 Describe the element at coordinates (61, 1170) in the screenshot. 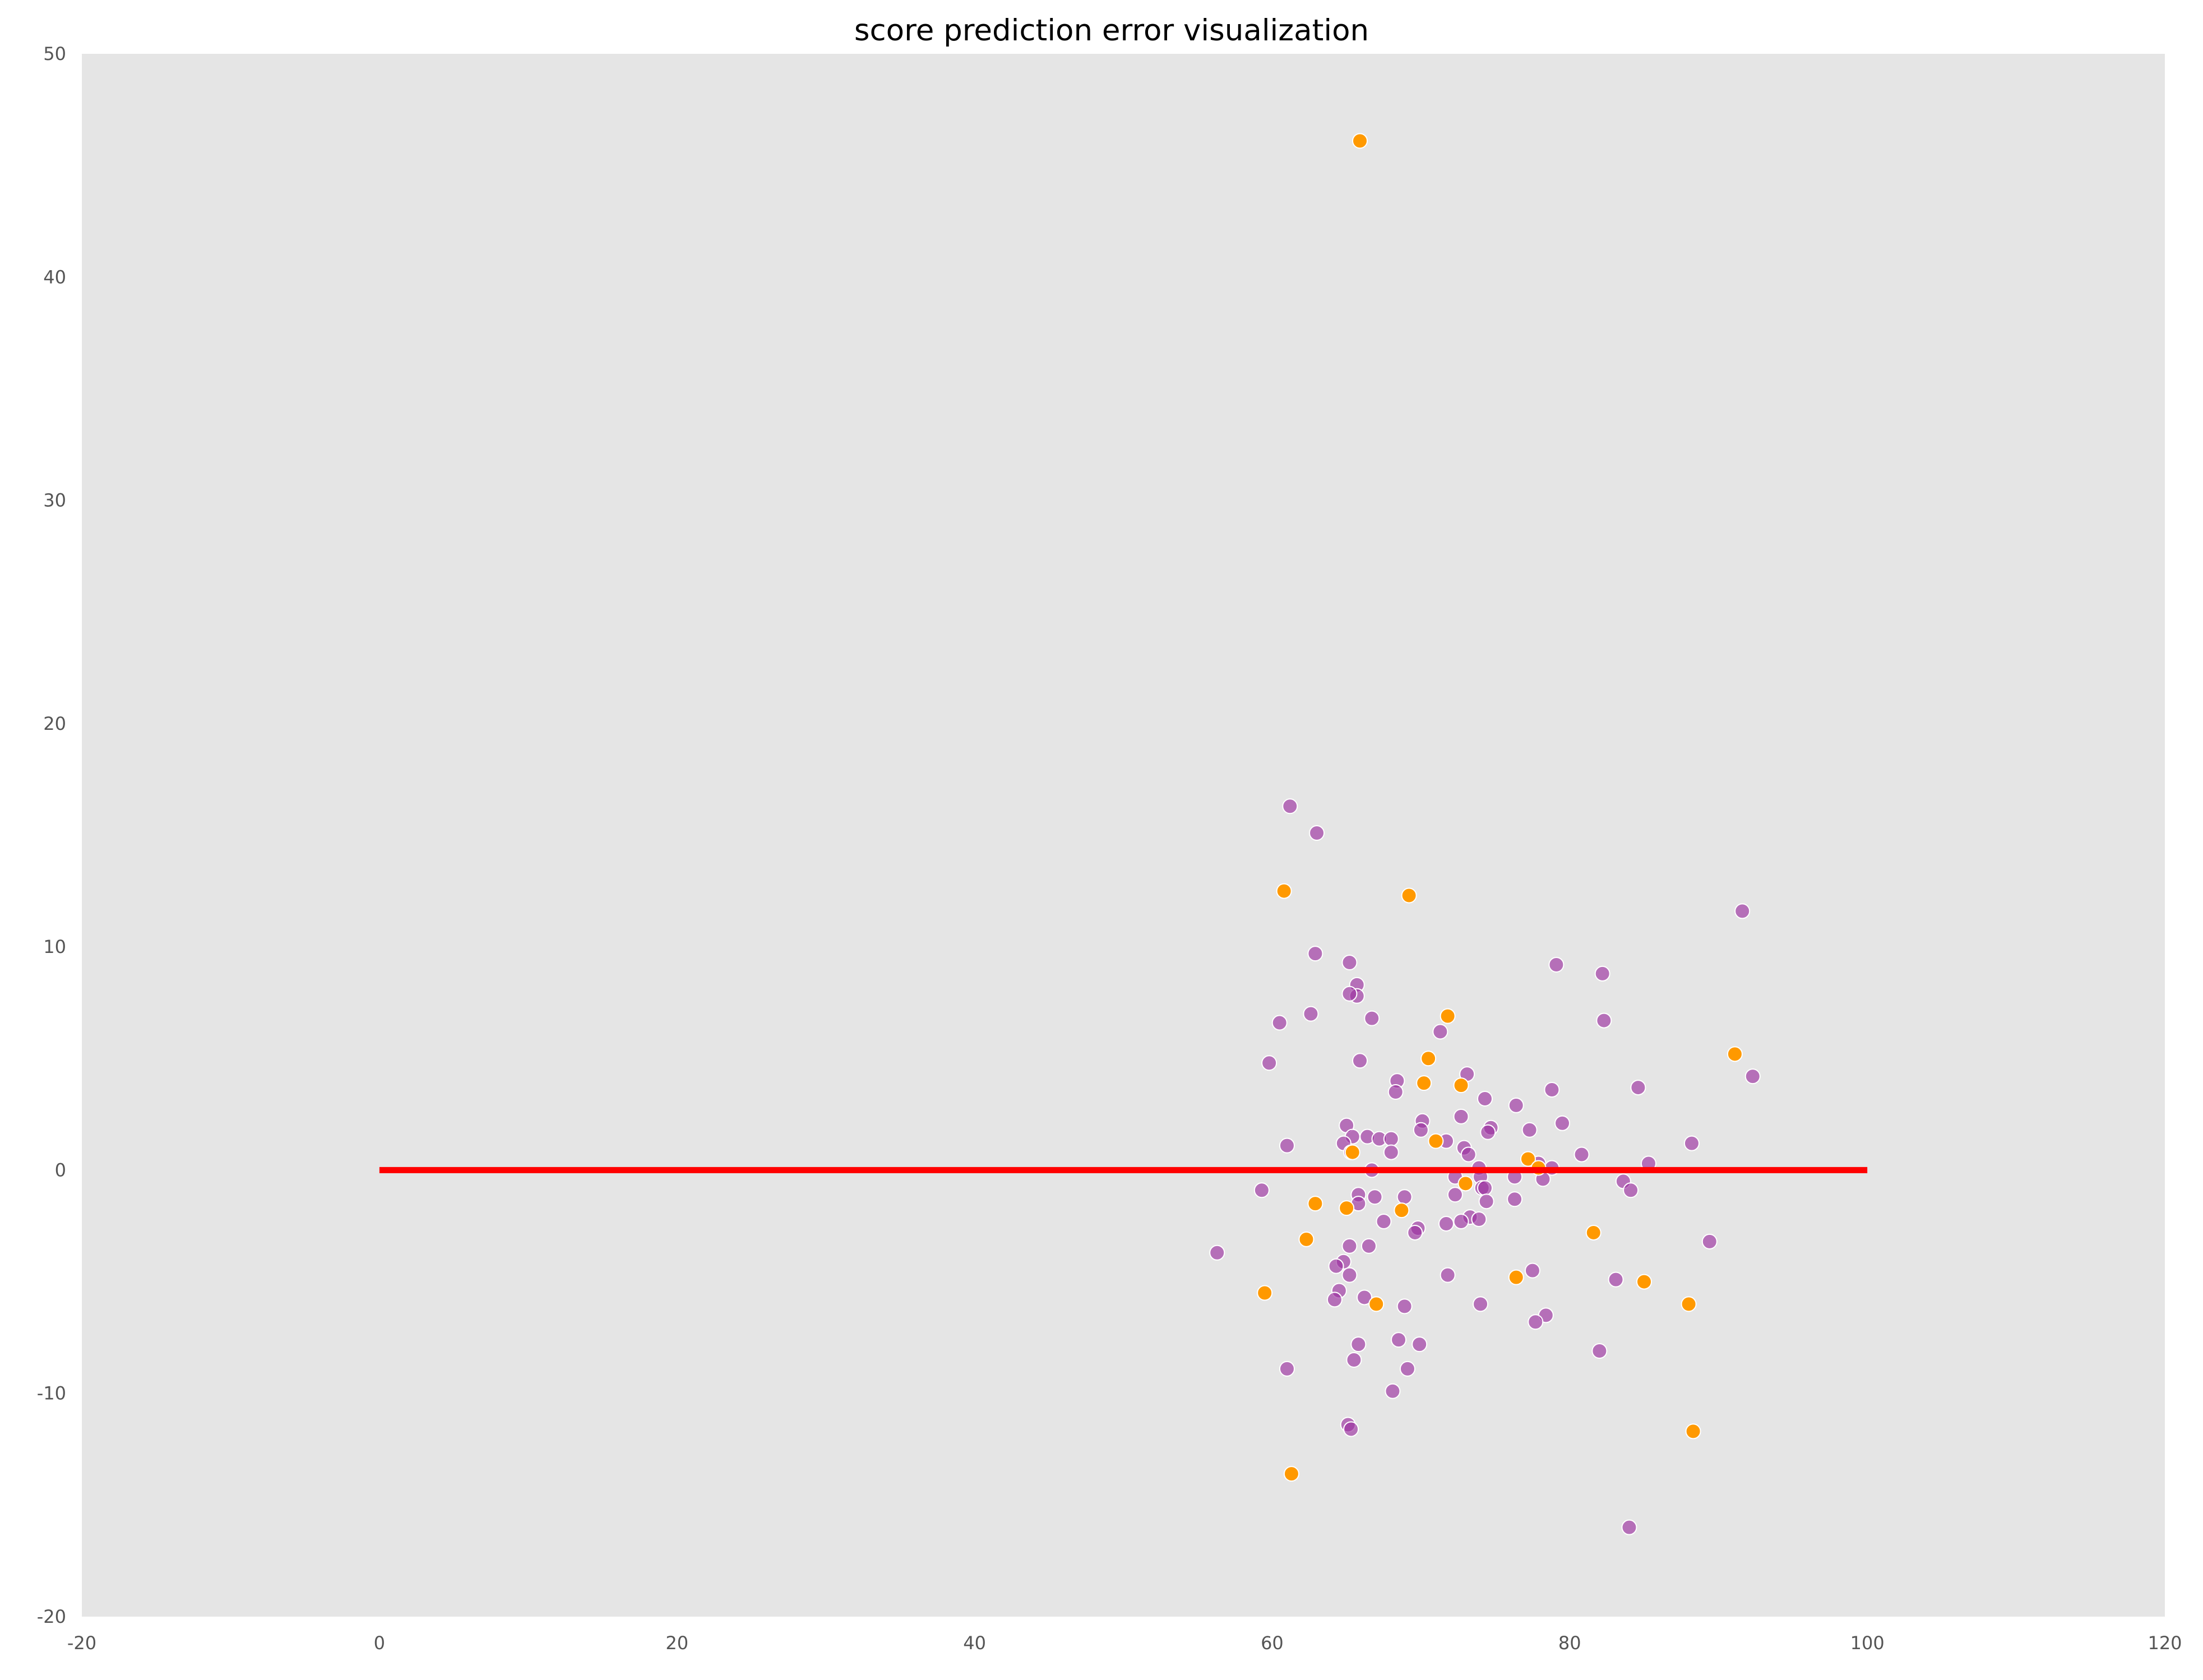

I see `y-tick-label: 0` at that location.